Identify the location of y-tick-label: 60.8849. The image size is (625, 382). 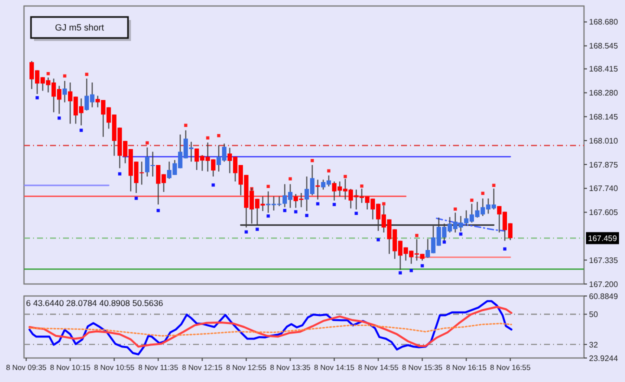
(603, 296).